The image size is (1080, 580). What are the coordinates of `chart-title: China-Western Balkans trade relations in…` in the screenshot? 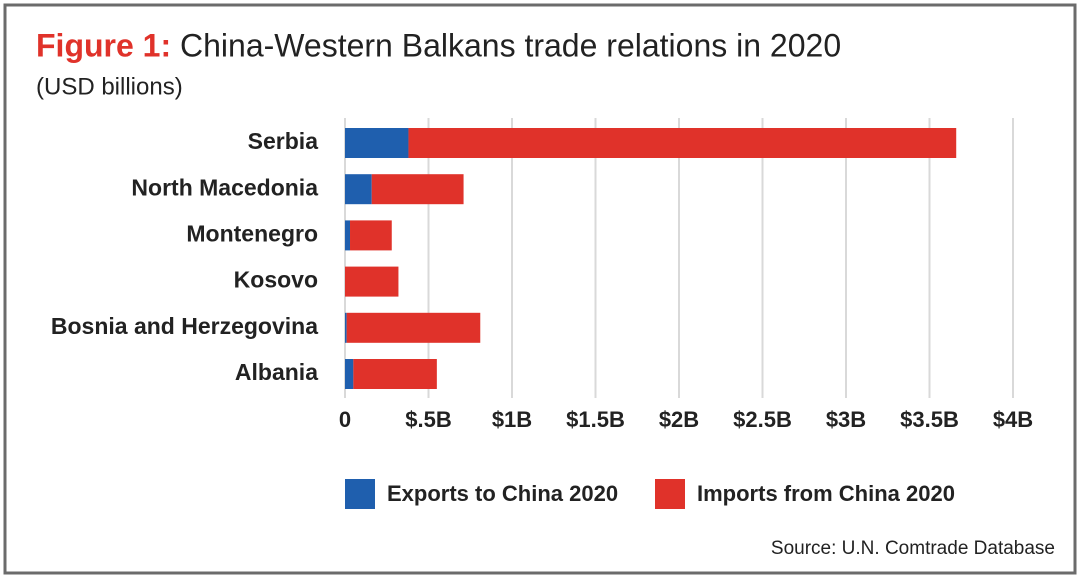 It's located at (510, 45).